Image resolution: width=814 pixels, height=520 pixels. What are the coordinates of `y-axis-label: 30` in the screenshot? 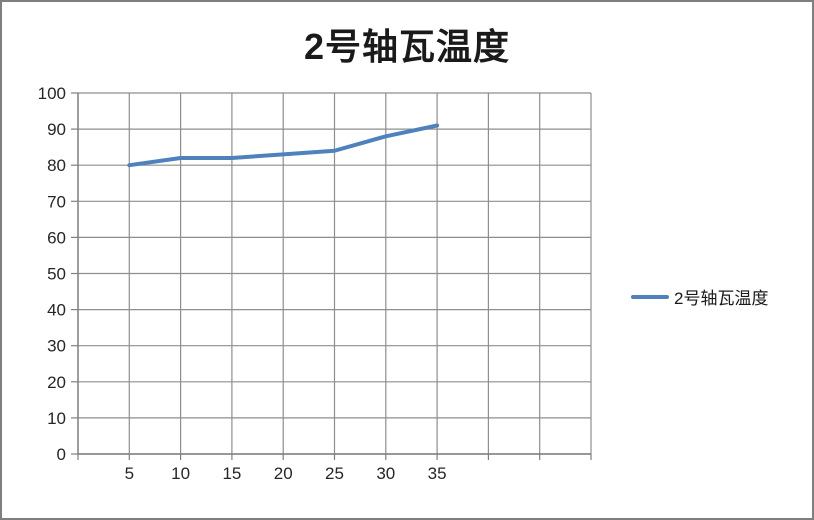 It's located at (56, 346).